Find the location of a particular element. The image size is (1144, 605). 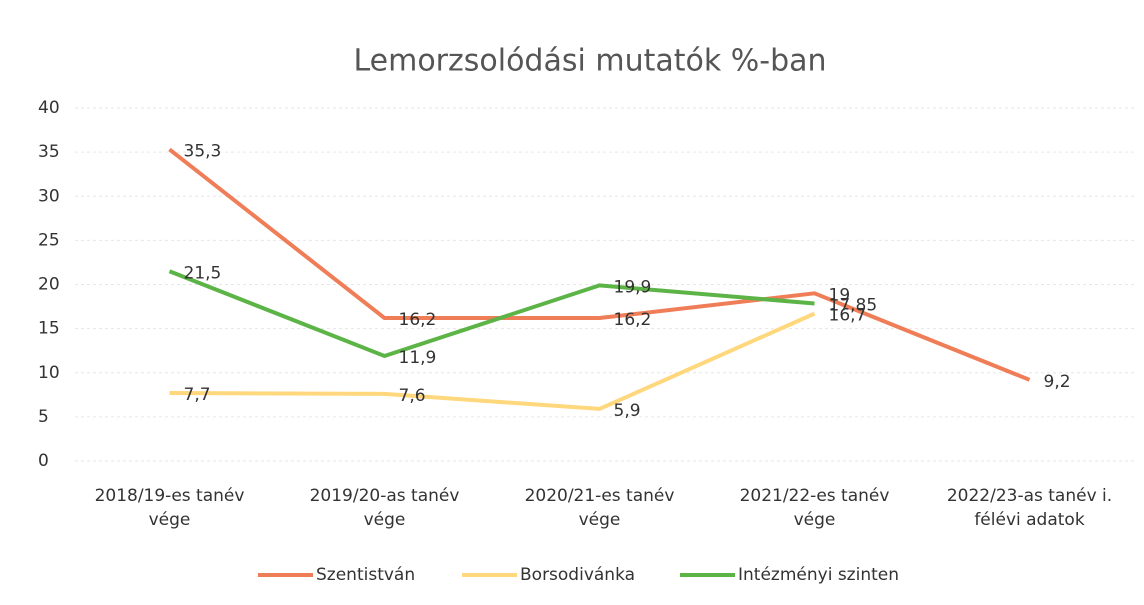

data-label: 5,9 is located at coordinates (627, 411).